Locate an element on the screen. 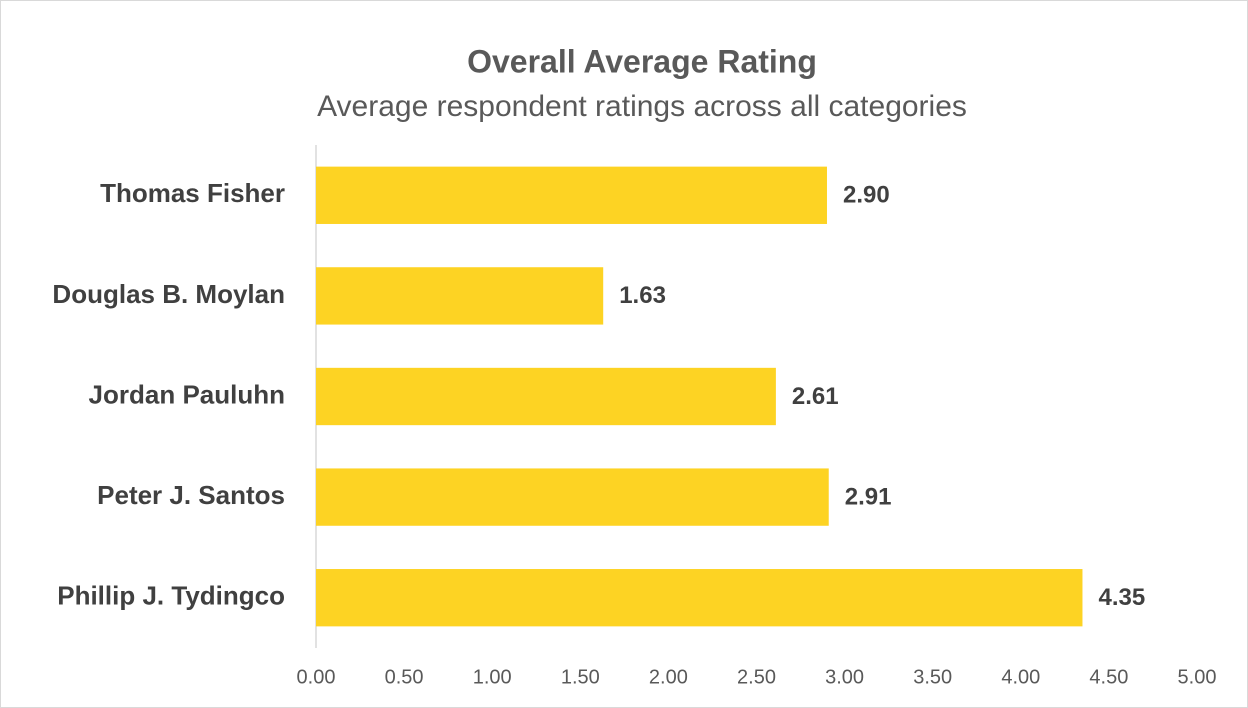 This screenshot has height=708, width=1248. x-tick-label: 1.50 is located at coordinates (580, 677).